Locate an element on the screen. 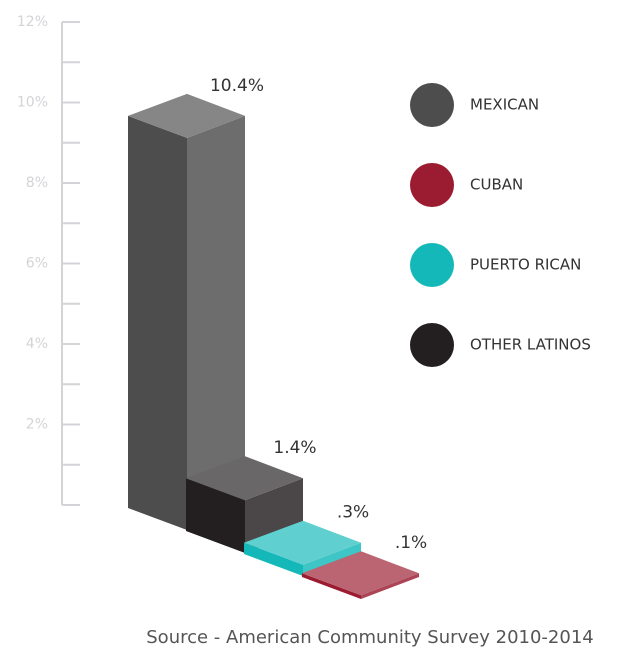 This screenshot has height=649, width=621. legend-label: PUERTO RICAN is located at coordinates (525, 265).